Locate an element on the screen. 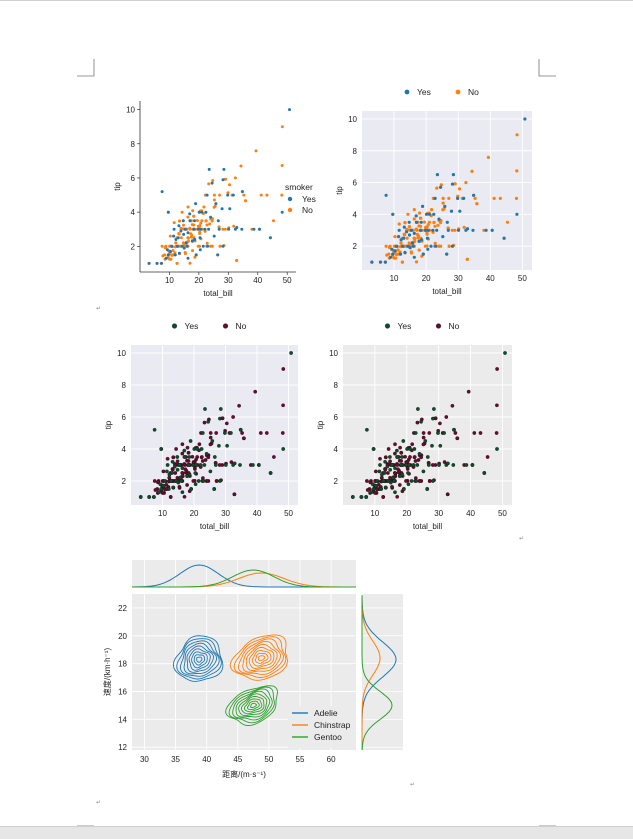  plot-area is located at coordinates (218, 186).